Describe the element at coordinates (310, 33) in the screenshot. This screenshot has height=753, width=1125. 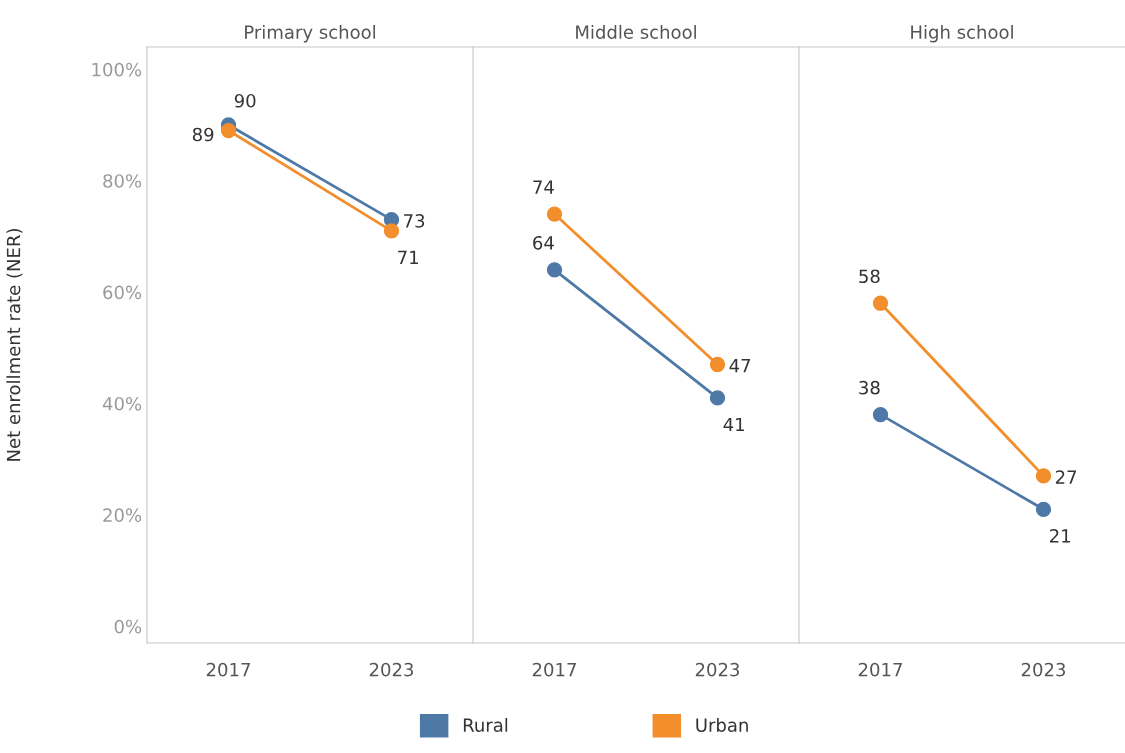
I see `chart-title: Primary school` at that location.